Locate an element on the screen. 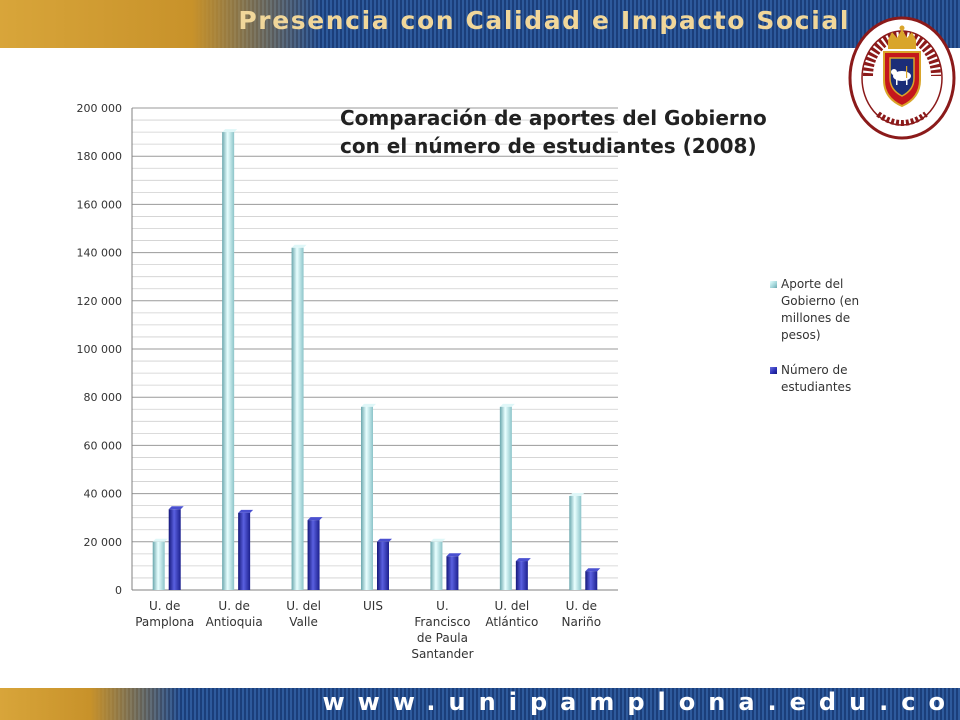 The width and height of the screenshot is (960, 720). y-tick-label: 60 000 is located at coordinates (103, 445).